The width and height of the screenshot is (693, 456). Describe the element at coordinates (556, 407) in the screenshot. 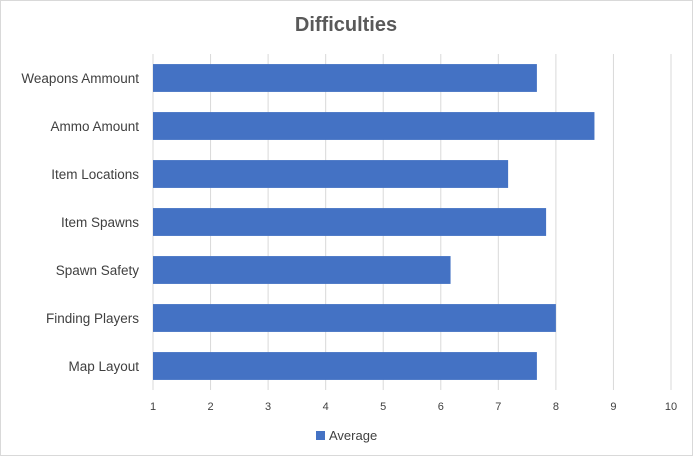

I see `x-tick-label-8: 8` at that location.